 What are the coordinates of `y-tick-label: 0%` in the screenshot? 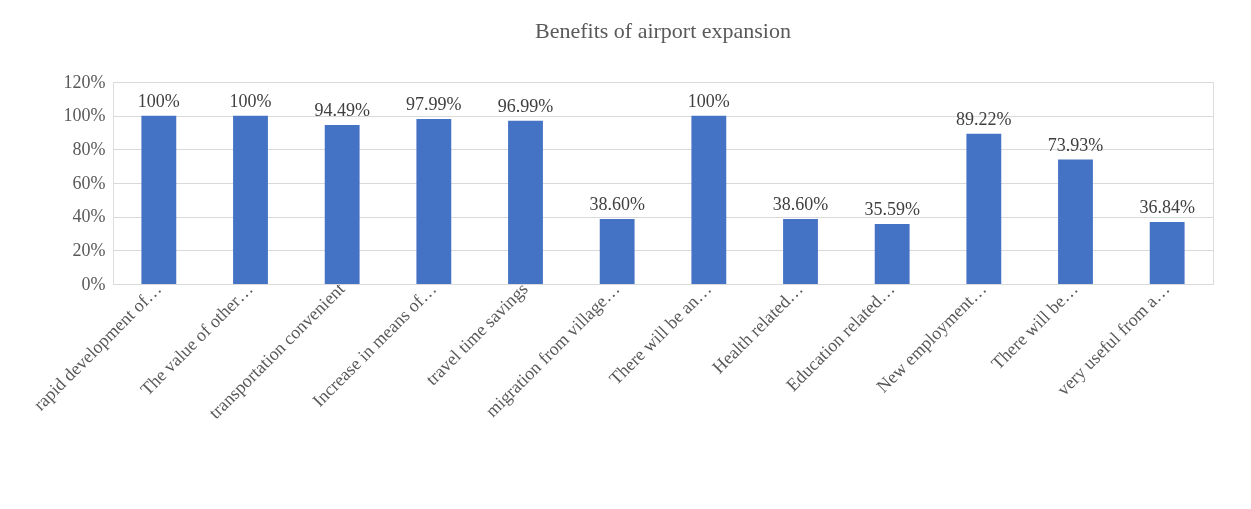 It's located at (93, 283).